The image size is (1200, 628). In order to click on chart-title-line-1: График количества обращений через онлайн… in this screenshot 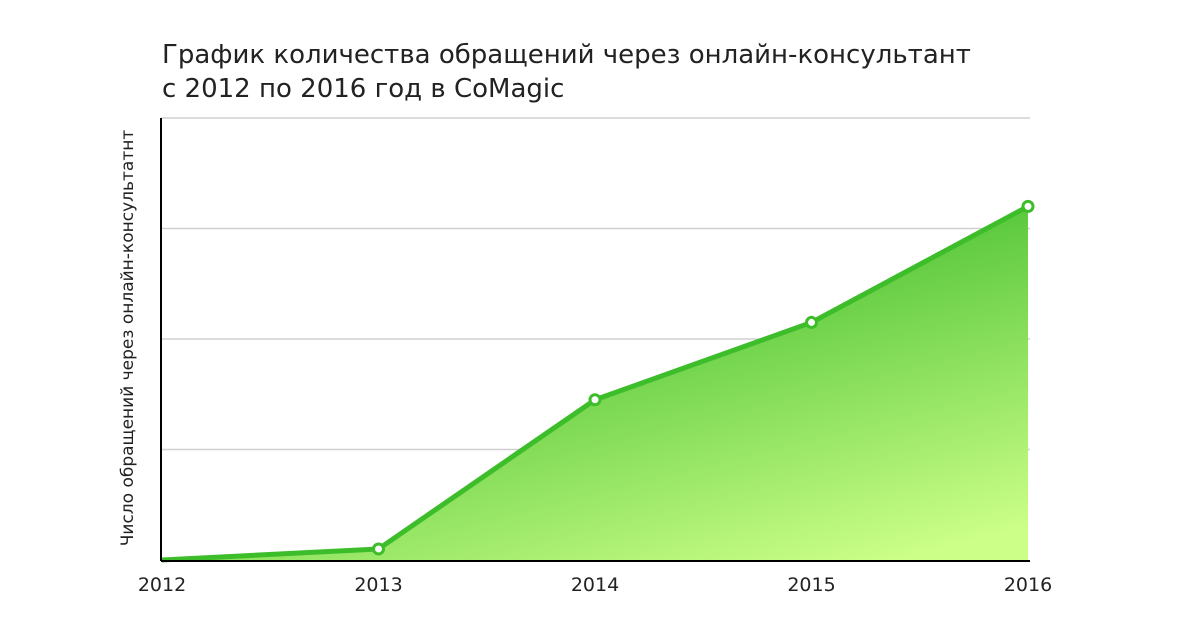, I will do `click(566, 55)`.